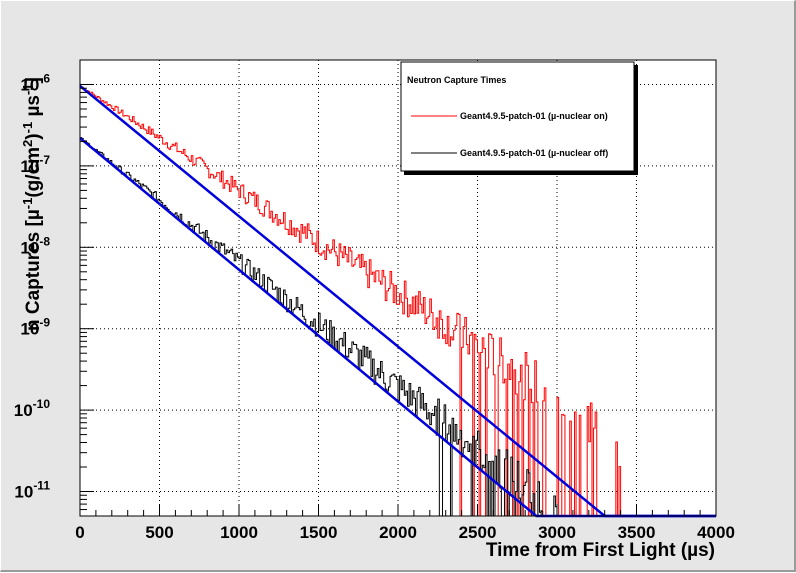  I want to click on y-tick-label-0: 10⁻⁶, so click(35, 83).